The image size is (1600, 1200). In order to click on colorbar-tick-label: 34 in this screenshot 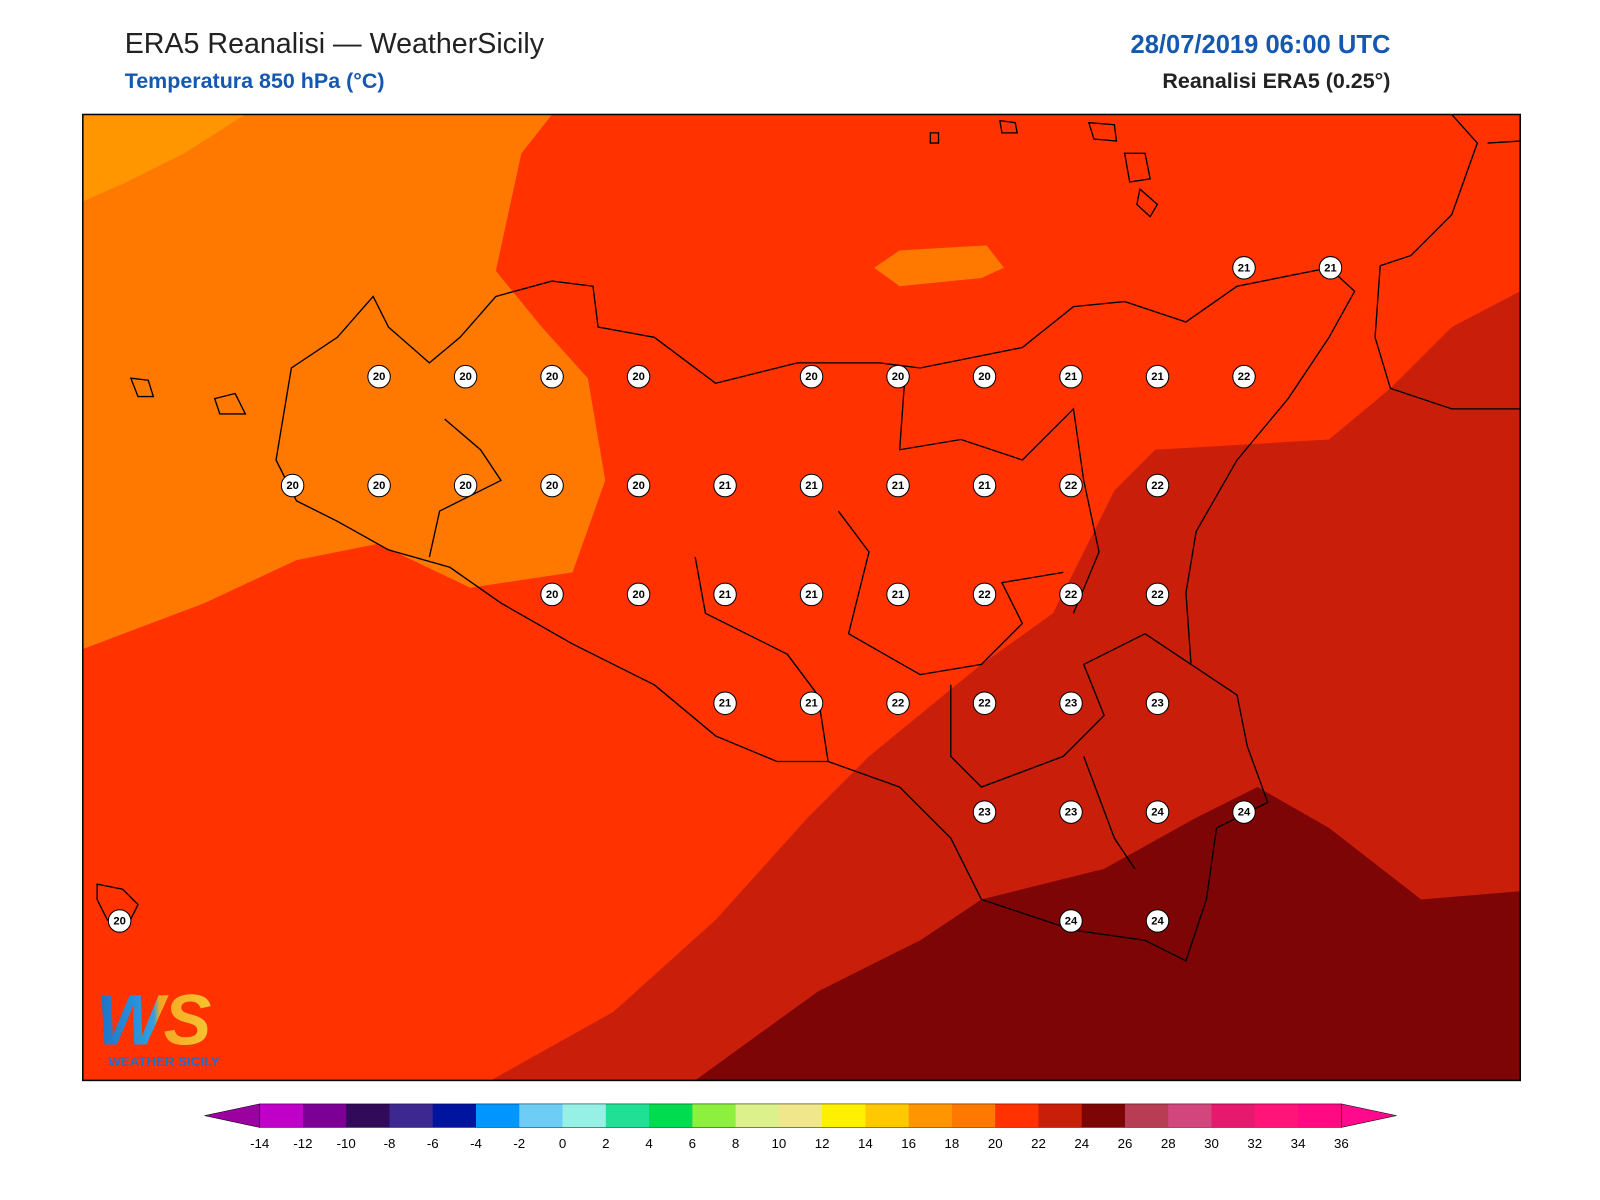, I will do `click(1298, 1143)`.